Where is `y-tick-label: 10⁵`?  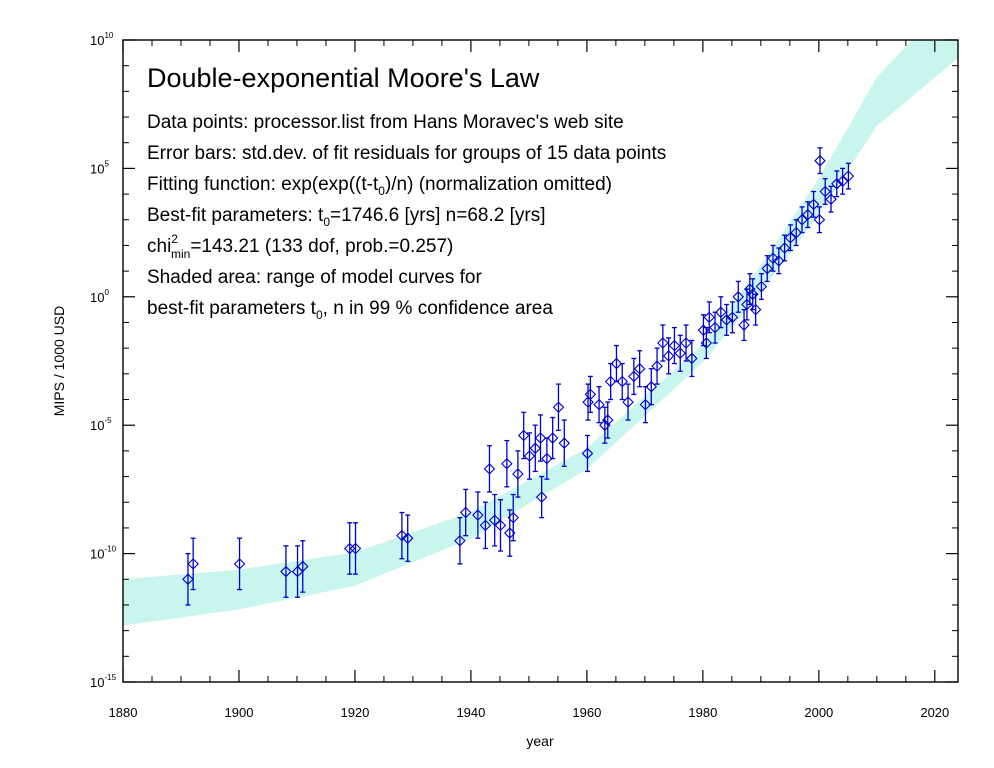 y-tick-label: 10⁵ is located at coordinates (99, 167).